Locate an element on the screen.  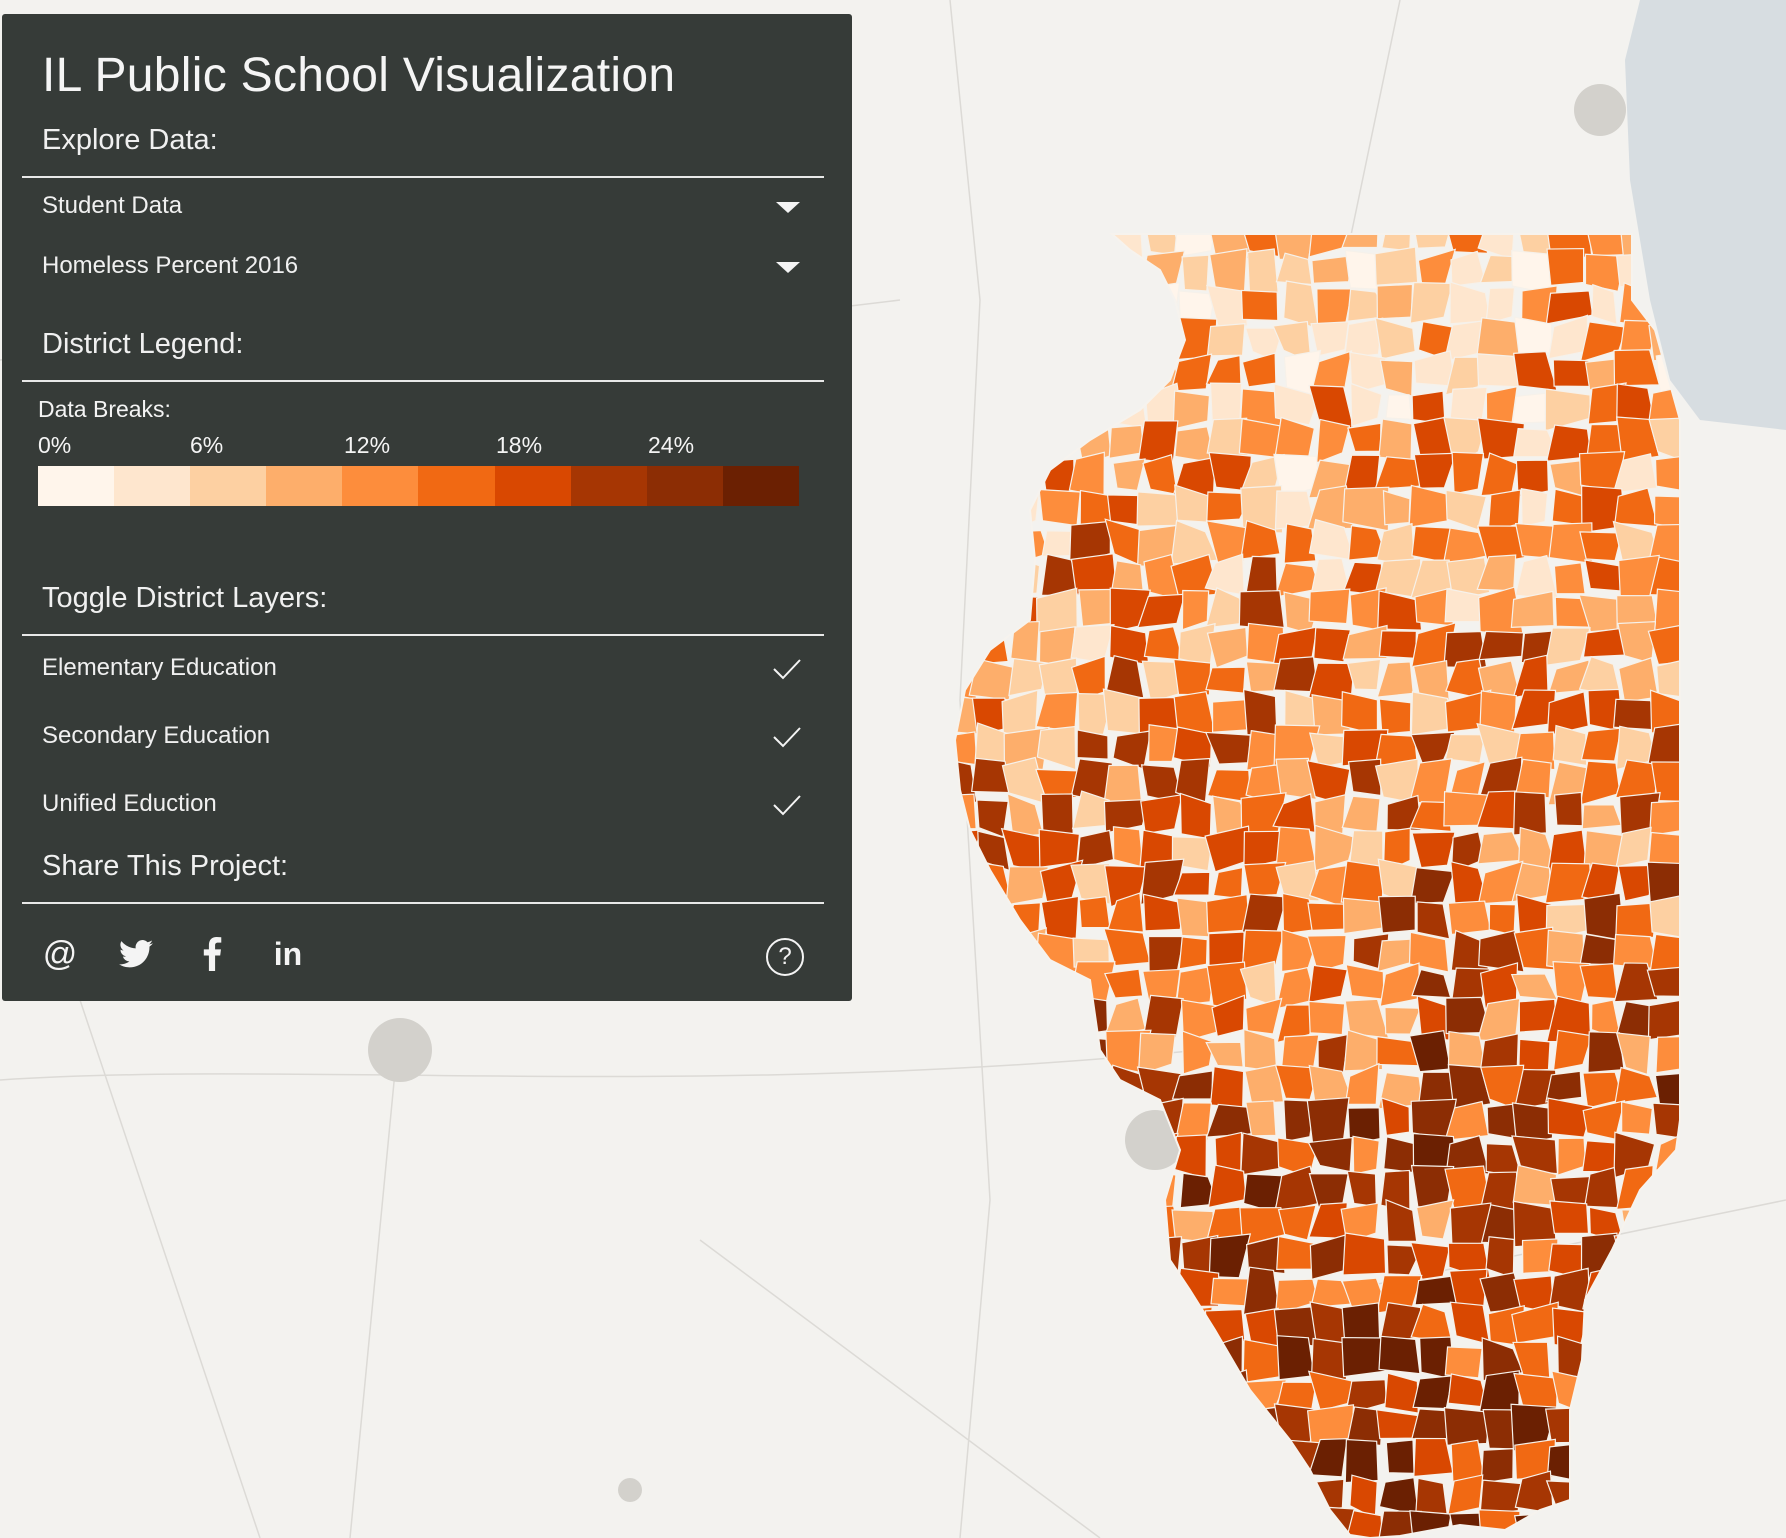
variable-select: Homeless Percent 2016 is located at coordinates (423, 267).